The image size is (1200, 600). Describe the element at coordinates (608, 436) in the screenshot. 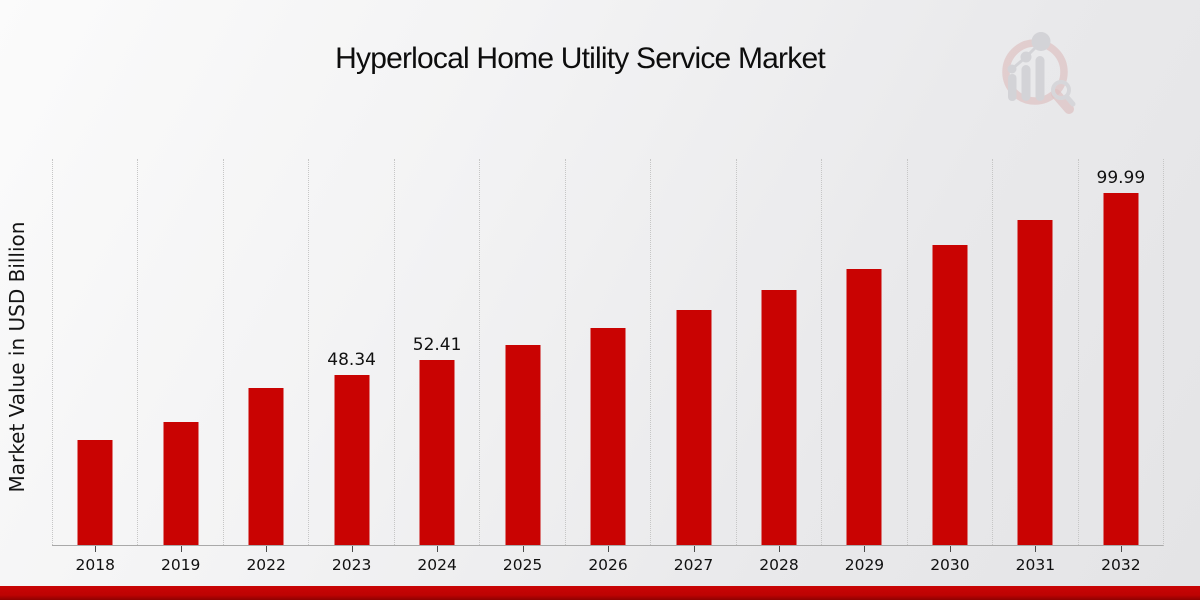

I see `bar-2026` at that location.